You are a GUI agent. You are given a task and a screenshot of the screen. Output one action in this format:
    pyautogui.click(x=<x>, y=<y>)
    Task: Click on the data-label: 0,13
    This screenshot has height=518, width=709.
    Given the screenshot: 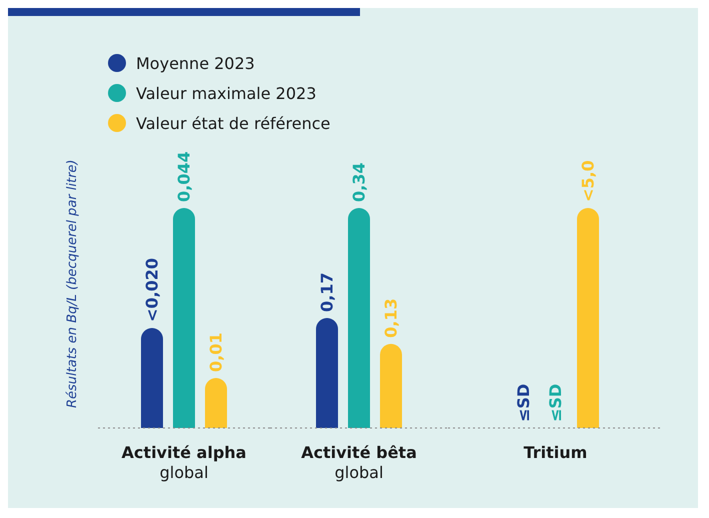 What is the action you would take?
    pyautogui.click(x=391, y=318)
    